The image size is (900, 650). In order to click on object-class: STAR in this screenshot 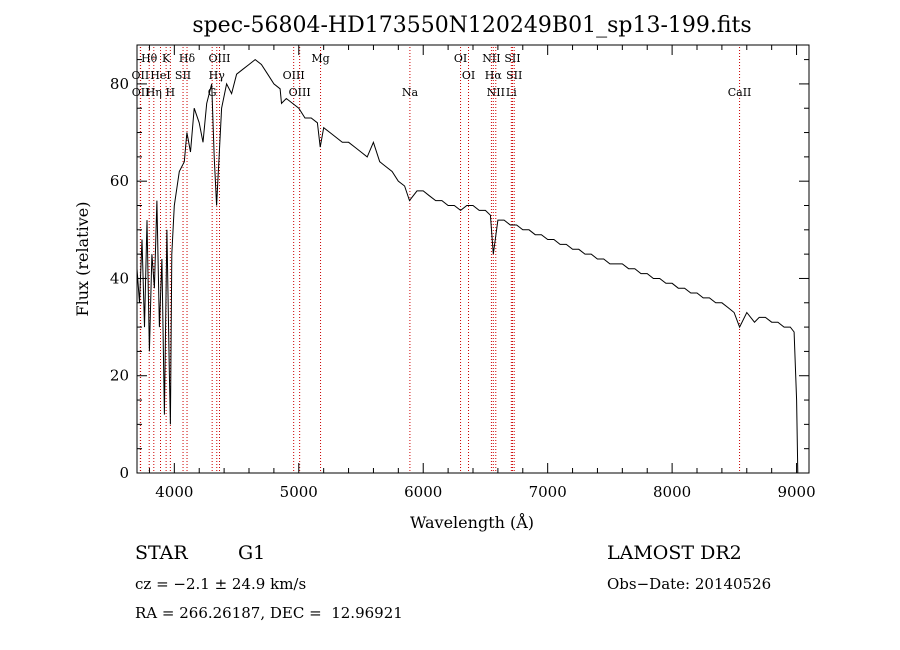, I will do `click(161, 553)`.